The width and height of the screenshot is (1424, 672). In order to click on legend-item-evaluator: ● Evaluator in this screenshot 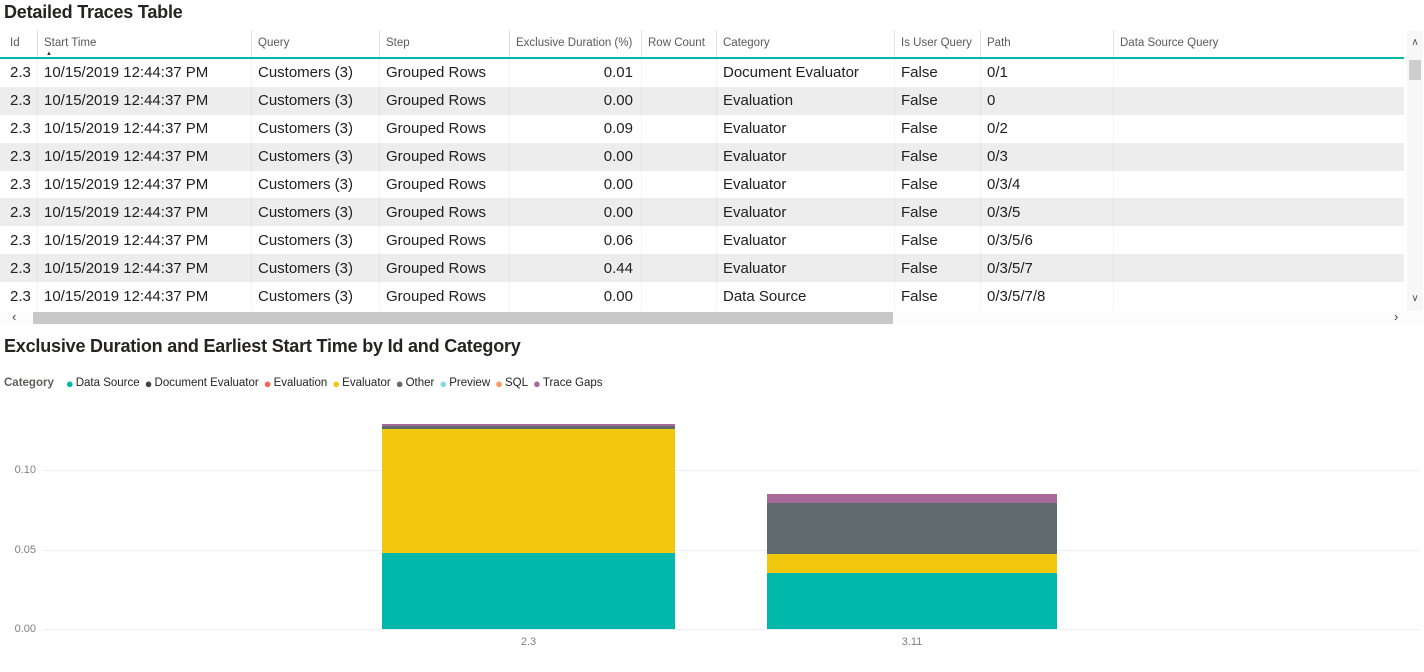, I will do `click(361, 383)`.